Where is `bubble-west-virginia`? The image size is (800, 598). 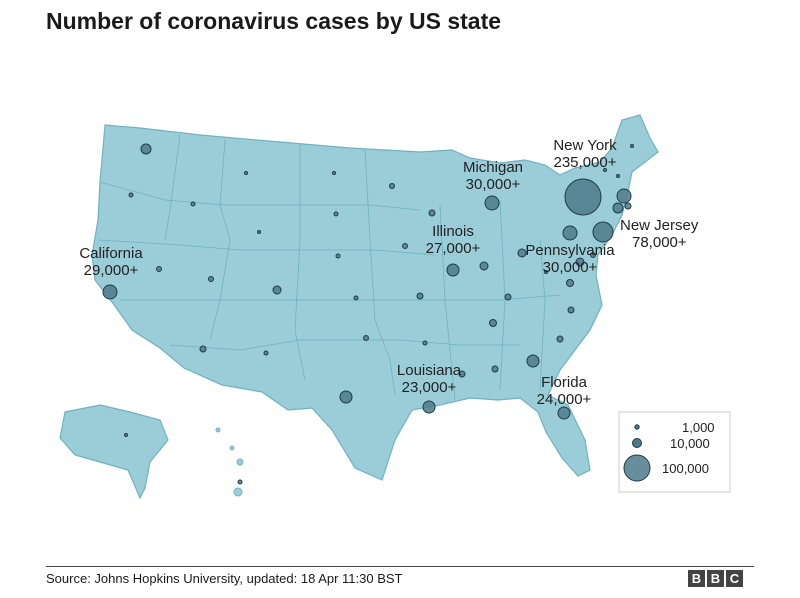
bubble-west-virginia is located at coordinates (546, 272).